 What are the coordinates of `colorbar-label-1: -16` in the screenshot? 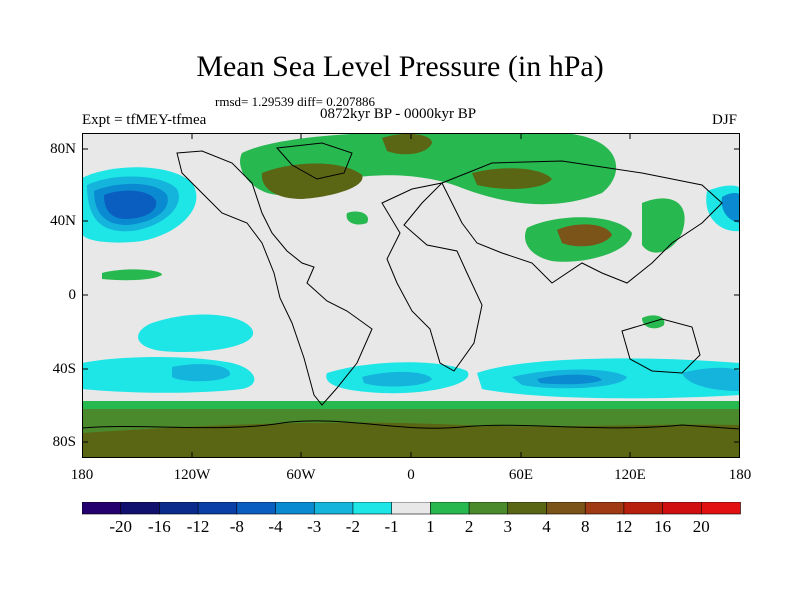 It's located at (159, 526).